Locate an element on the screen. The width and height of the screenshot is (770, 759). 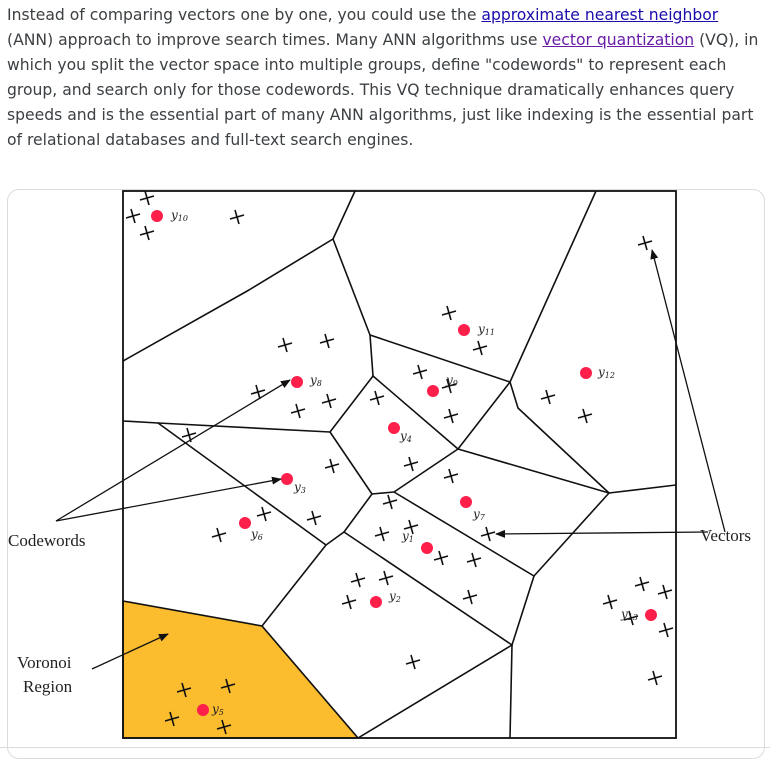
codeword-label-y11: y11 is located at coordinates (486, 329).